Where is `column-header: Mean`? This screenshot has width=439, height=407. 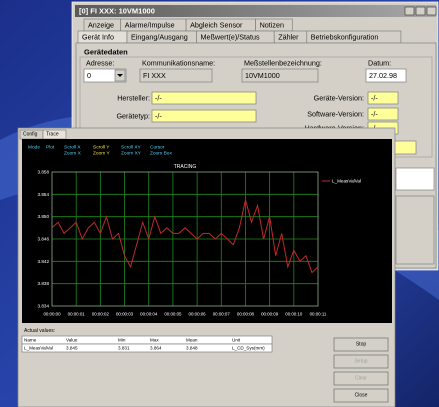
column-header: Mean is located at coordinates (192, 340).